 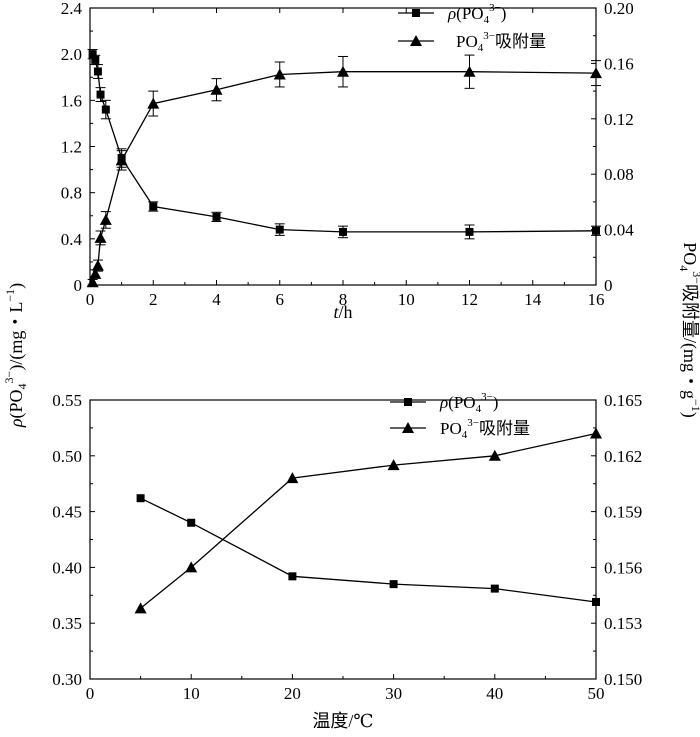 What do you see at coordinates (619, 230) in the screenshot?
I see `top-right-tick-label: 0.04` at bounding box center [619, 230].